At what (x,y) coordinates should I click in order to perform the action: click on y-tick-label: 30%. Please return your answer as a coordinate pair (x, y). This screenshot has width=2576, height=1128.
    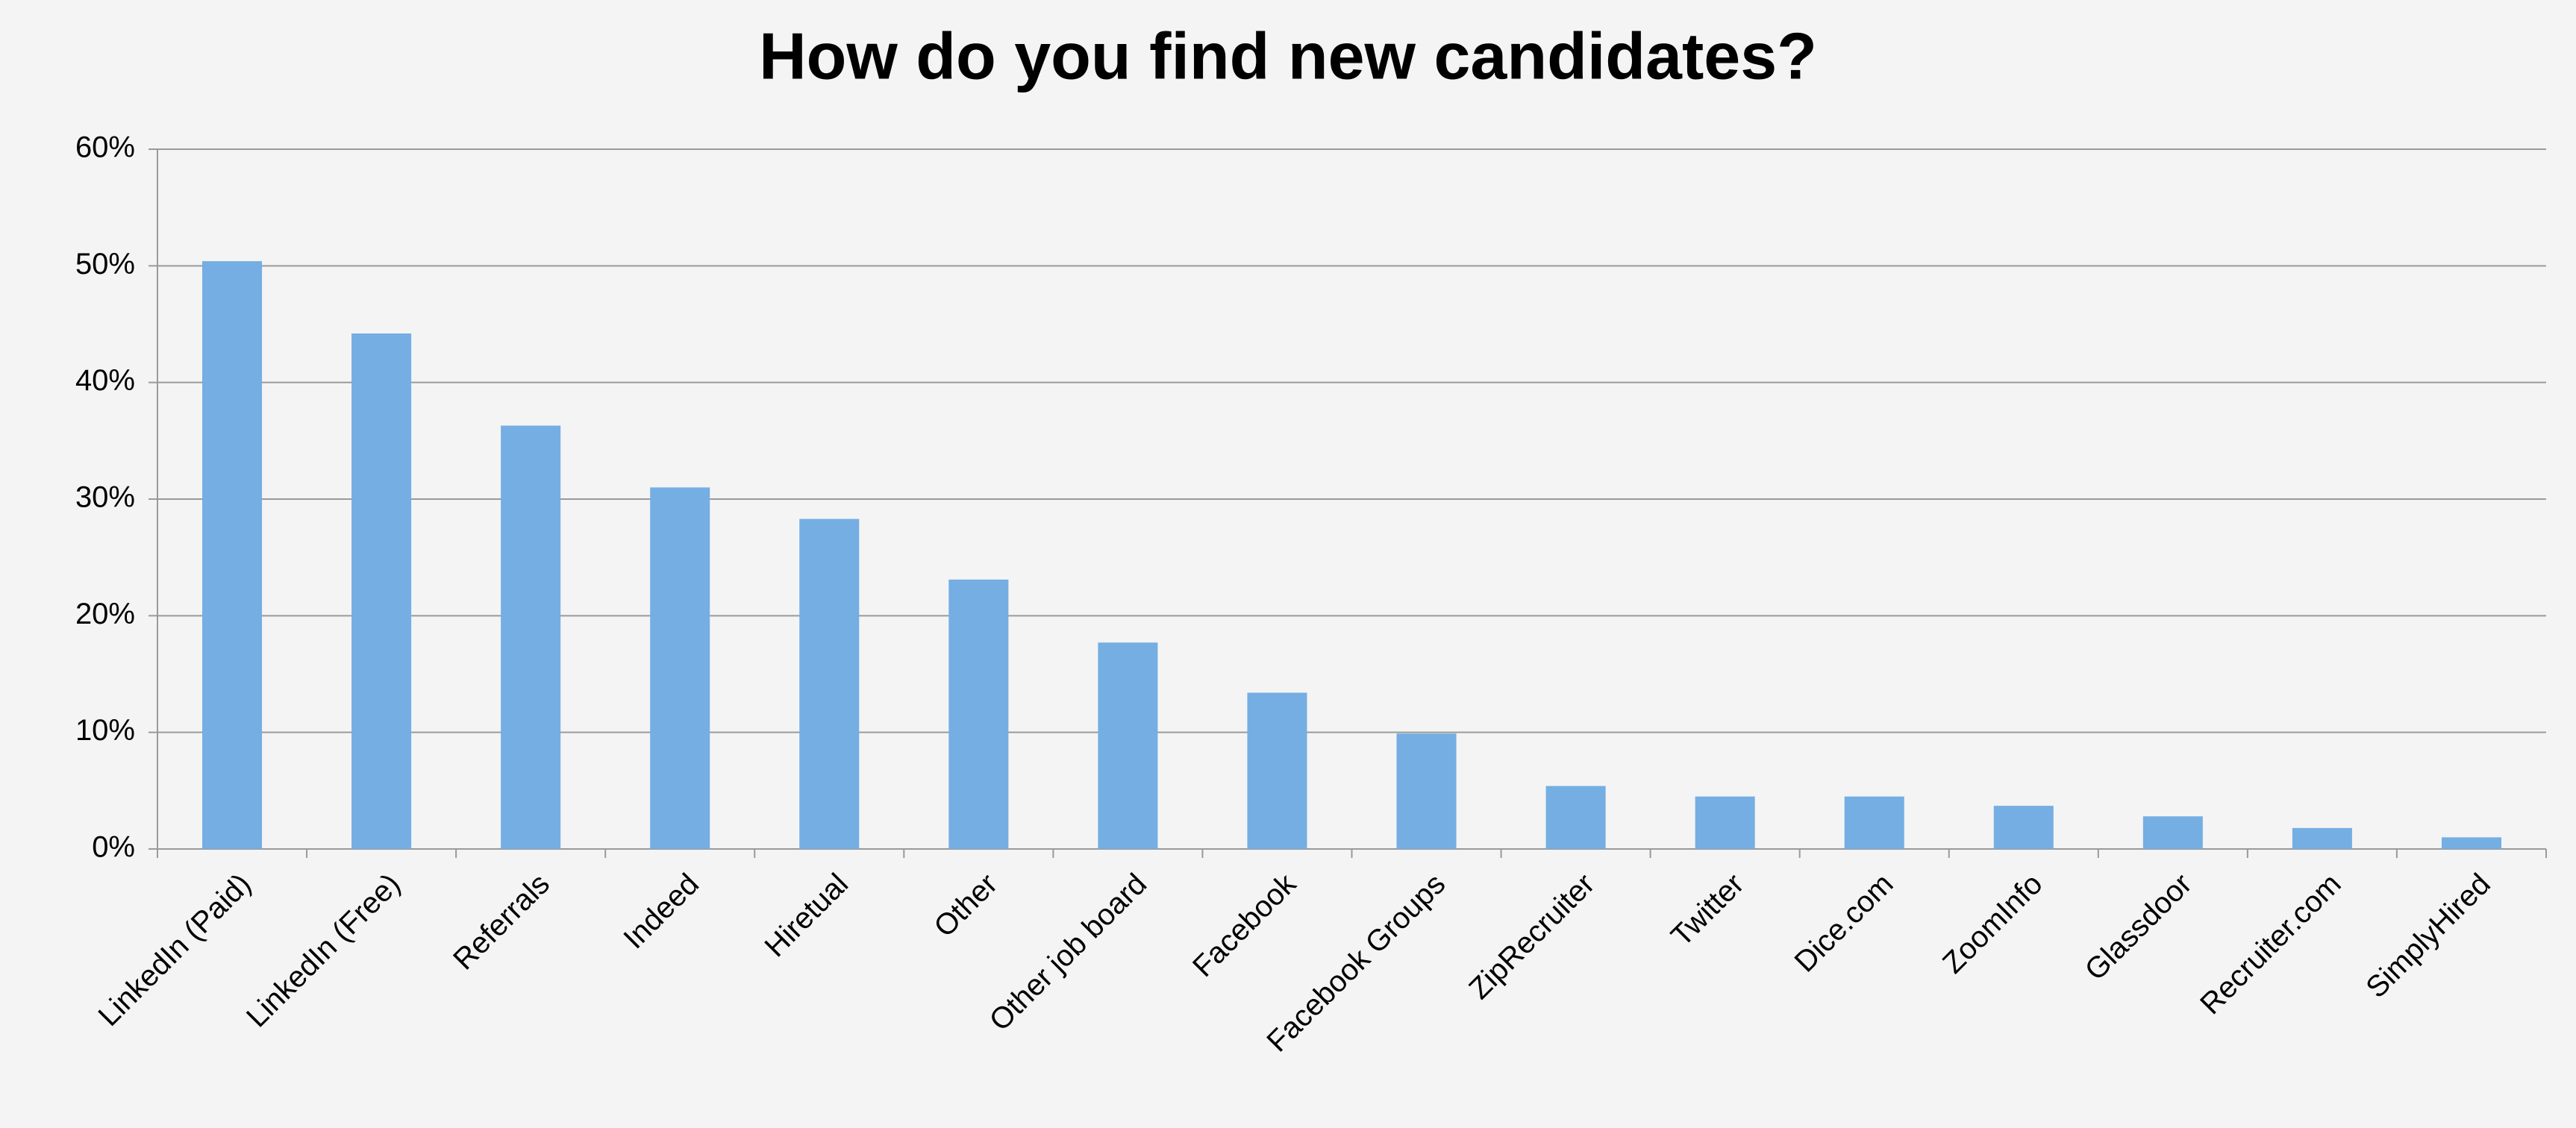
    Looking at the image, I should click on (105, 497).